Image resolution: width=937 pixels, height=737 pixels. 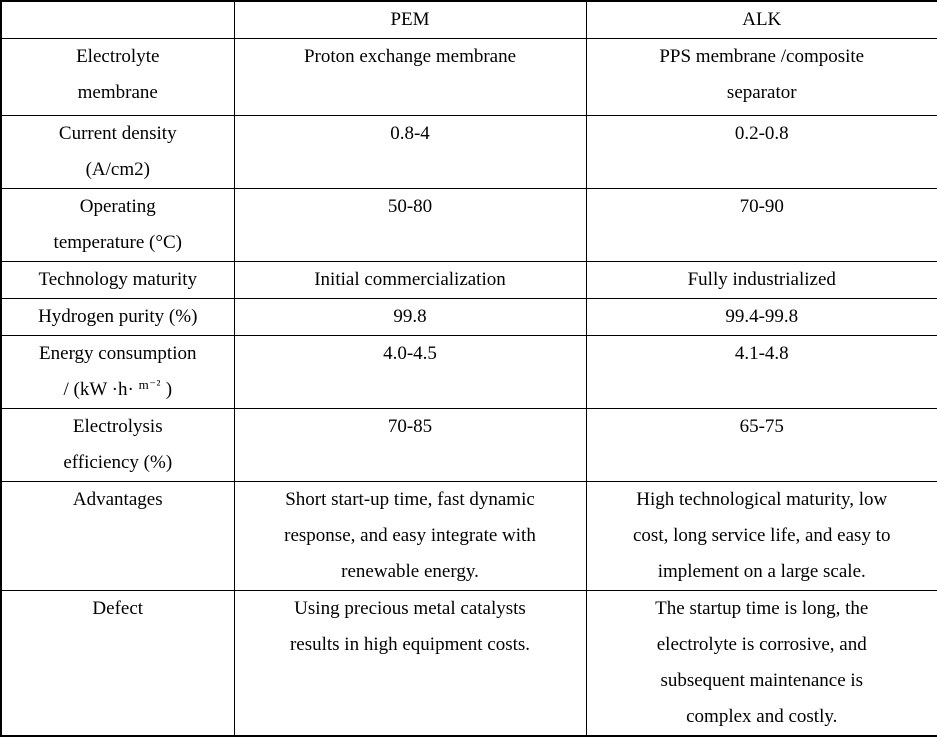 I want to click on cell-alk-electrolysis-efficiency: 65-75, so click(x=761, y=445).